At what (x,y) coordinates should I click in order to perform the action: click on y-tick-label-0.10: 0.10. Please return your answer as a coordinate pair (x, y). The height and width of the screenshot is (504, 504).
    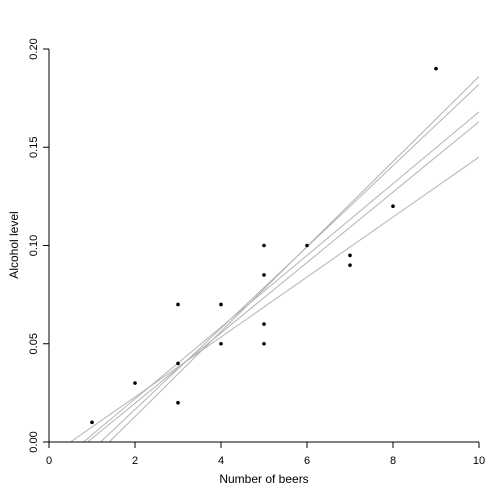
    Looking at the image, I should click on (34, 245).